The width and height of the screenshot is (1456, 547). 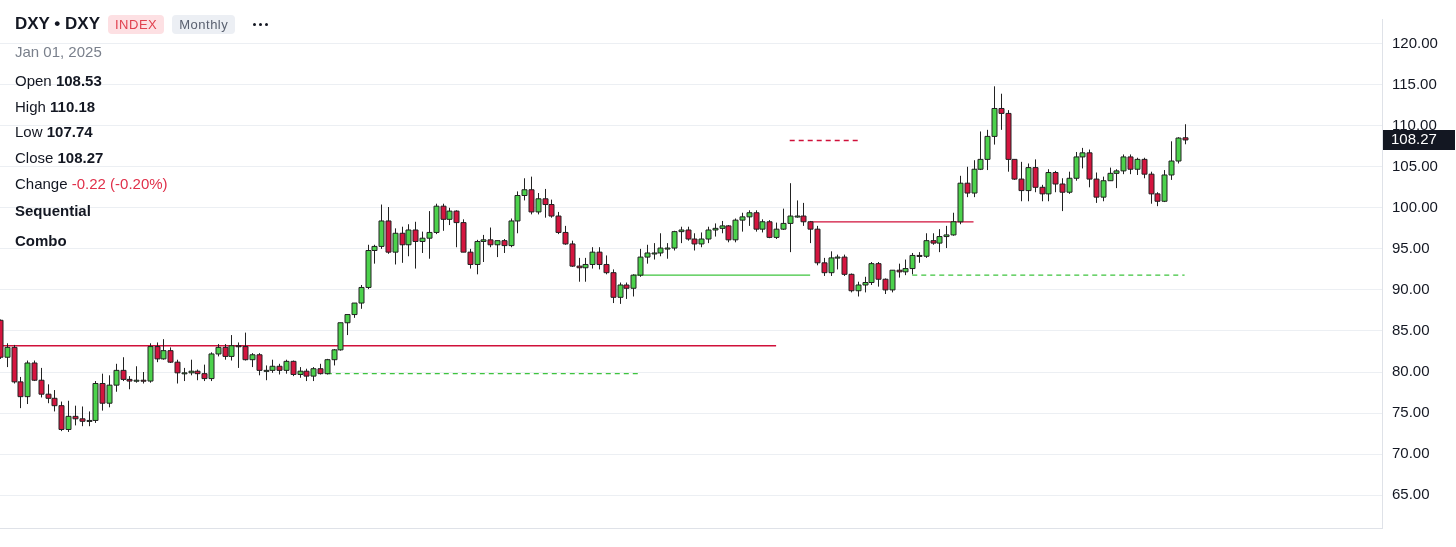 What do you see at coordinates (1411, 248) in the screenshot?
I see `y-tick-label: 95.00` at bounding box center [1411, 248].